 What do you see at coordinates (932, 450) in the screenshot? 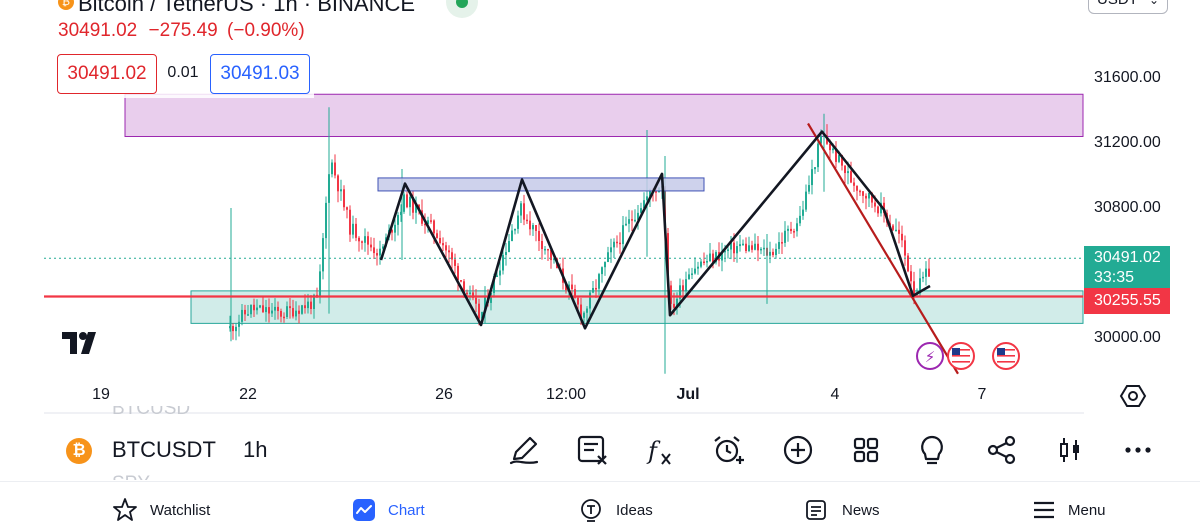
I see `ideas-bulb-icon` at bounding box center [932, 450].